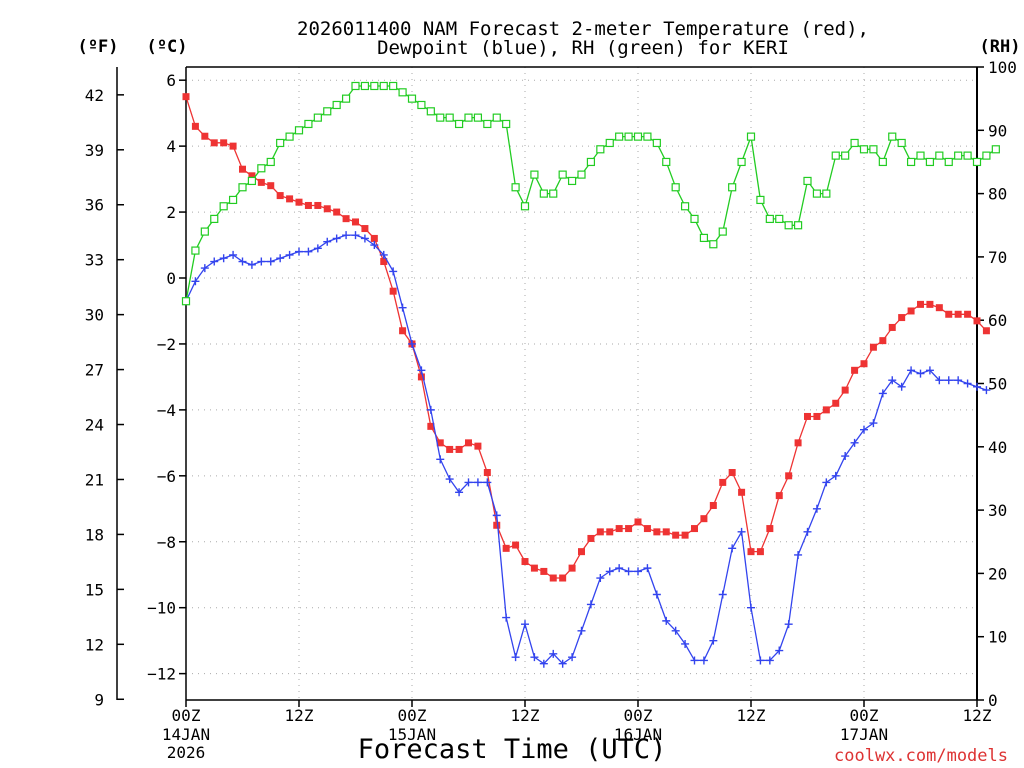 This screenshot has width=1024, height=768. What do you see at coordinates (166, 377) in the screenshot?
I see `celsius-axis-ticks: 6 4 2 0 −2 −4 −6 −8 −10 −12` at bounding box center [166, 377].